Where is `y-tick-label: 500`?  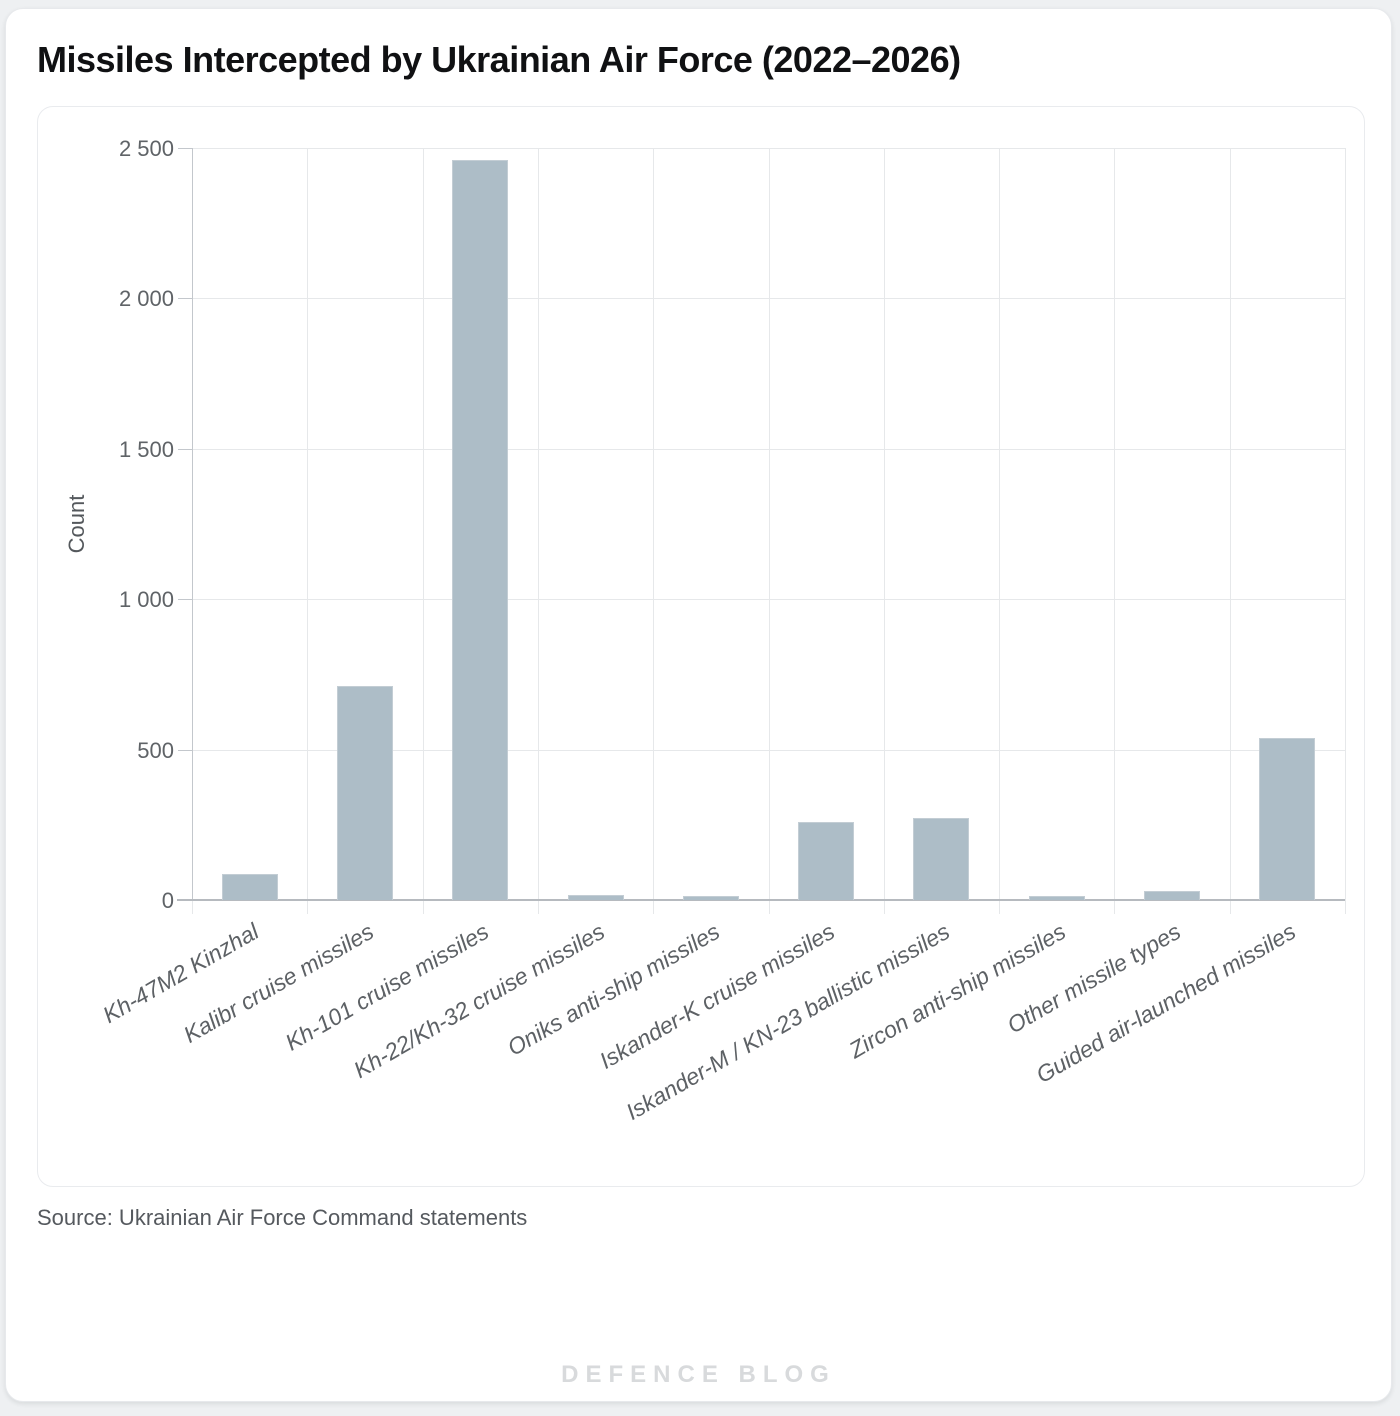 y-tick-label: 500 is located at coordinates (155, 750).